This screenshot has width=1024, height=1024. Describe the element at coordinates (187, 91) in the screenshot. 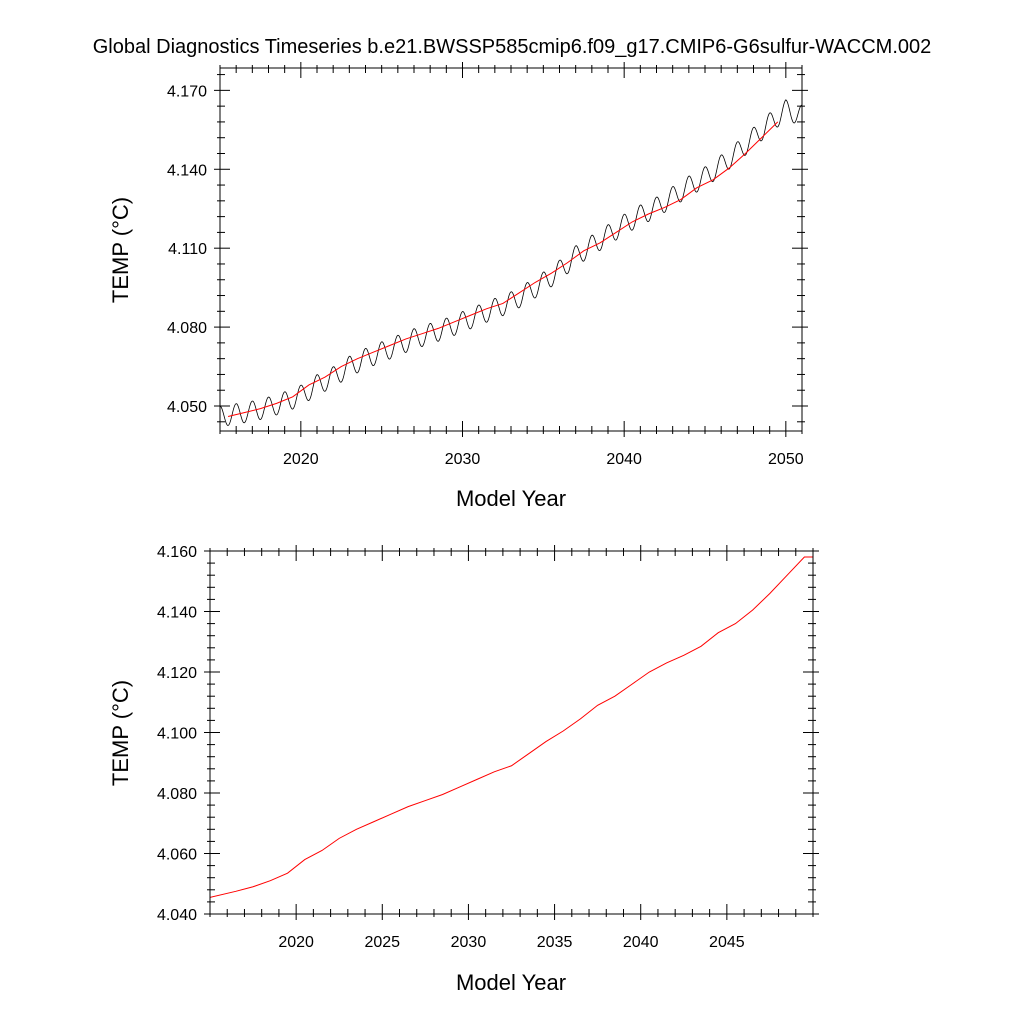

I see `top-chart-y-tick-label: 4.170` at that location.